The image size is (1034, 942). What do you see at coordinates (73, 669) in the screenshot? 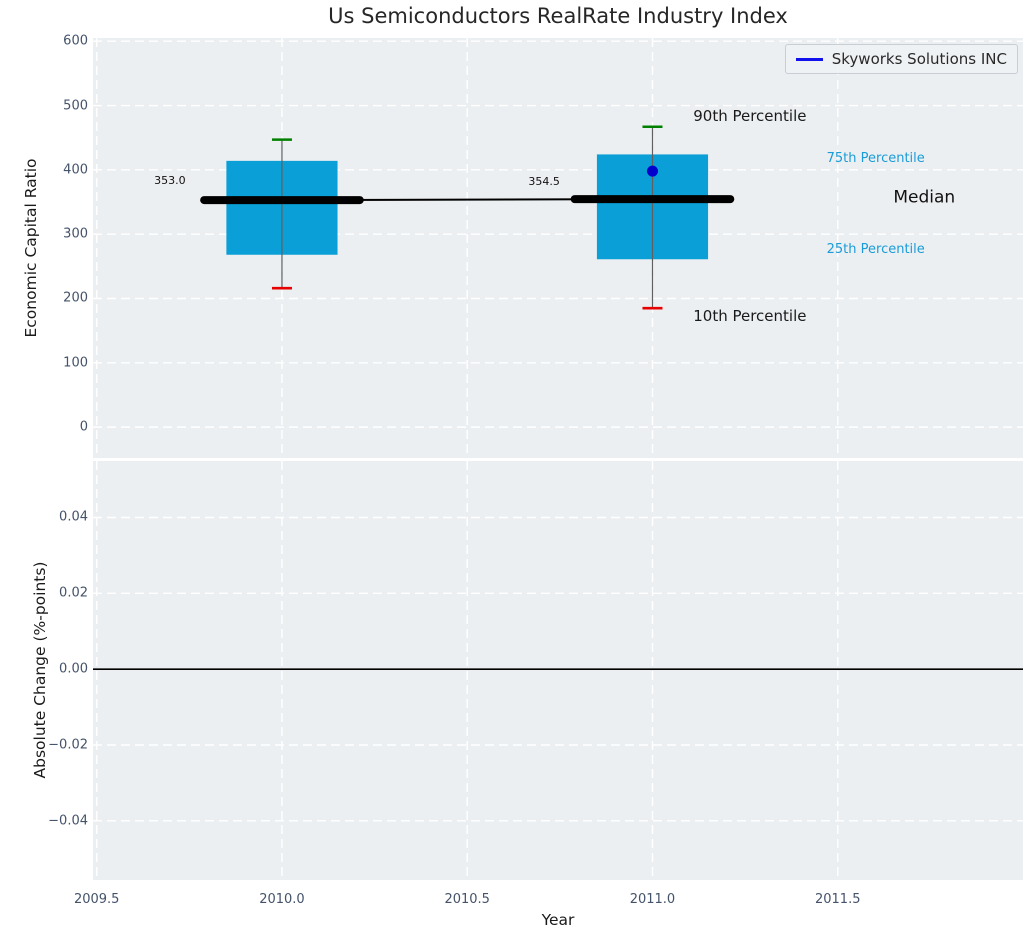
I see `y-tick-label: 0.00` at bounding box center [73, 669].